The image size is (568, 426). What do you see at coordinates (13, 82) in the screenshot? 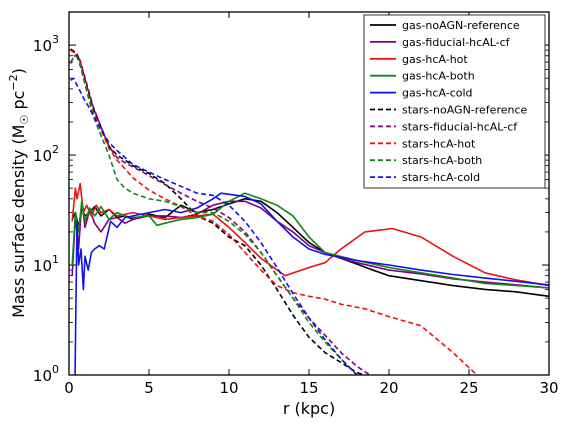
I see `y-axis-label-exponent: −2` at bounding box center [13, 82].